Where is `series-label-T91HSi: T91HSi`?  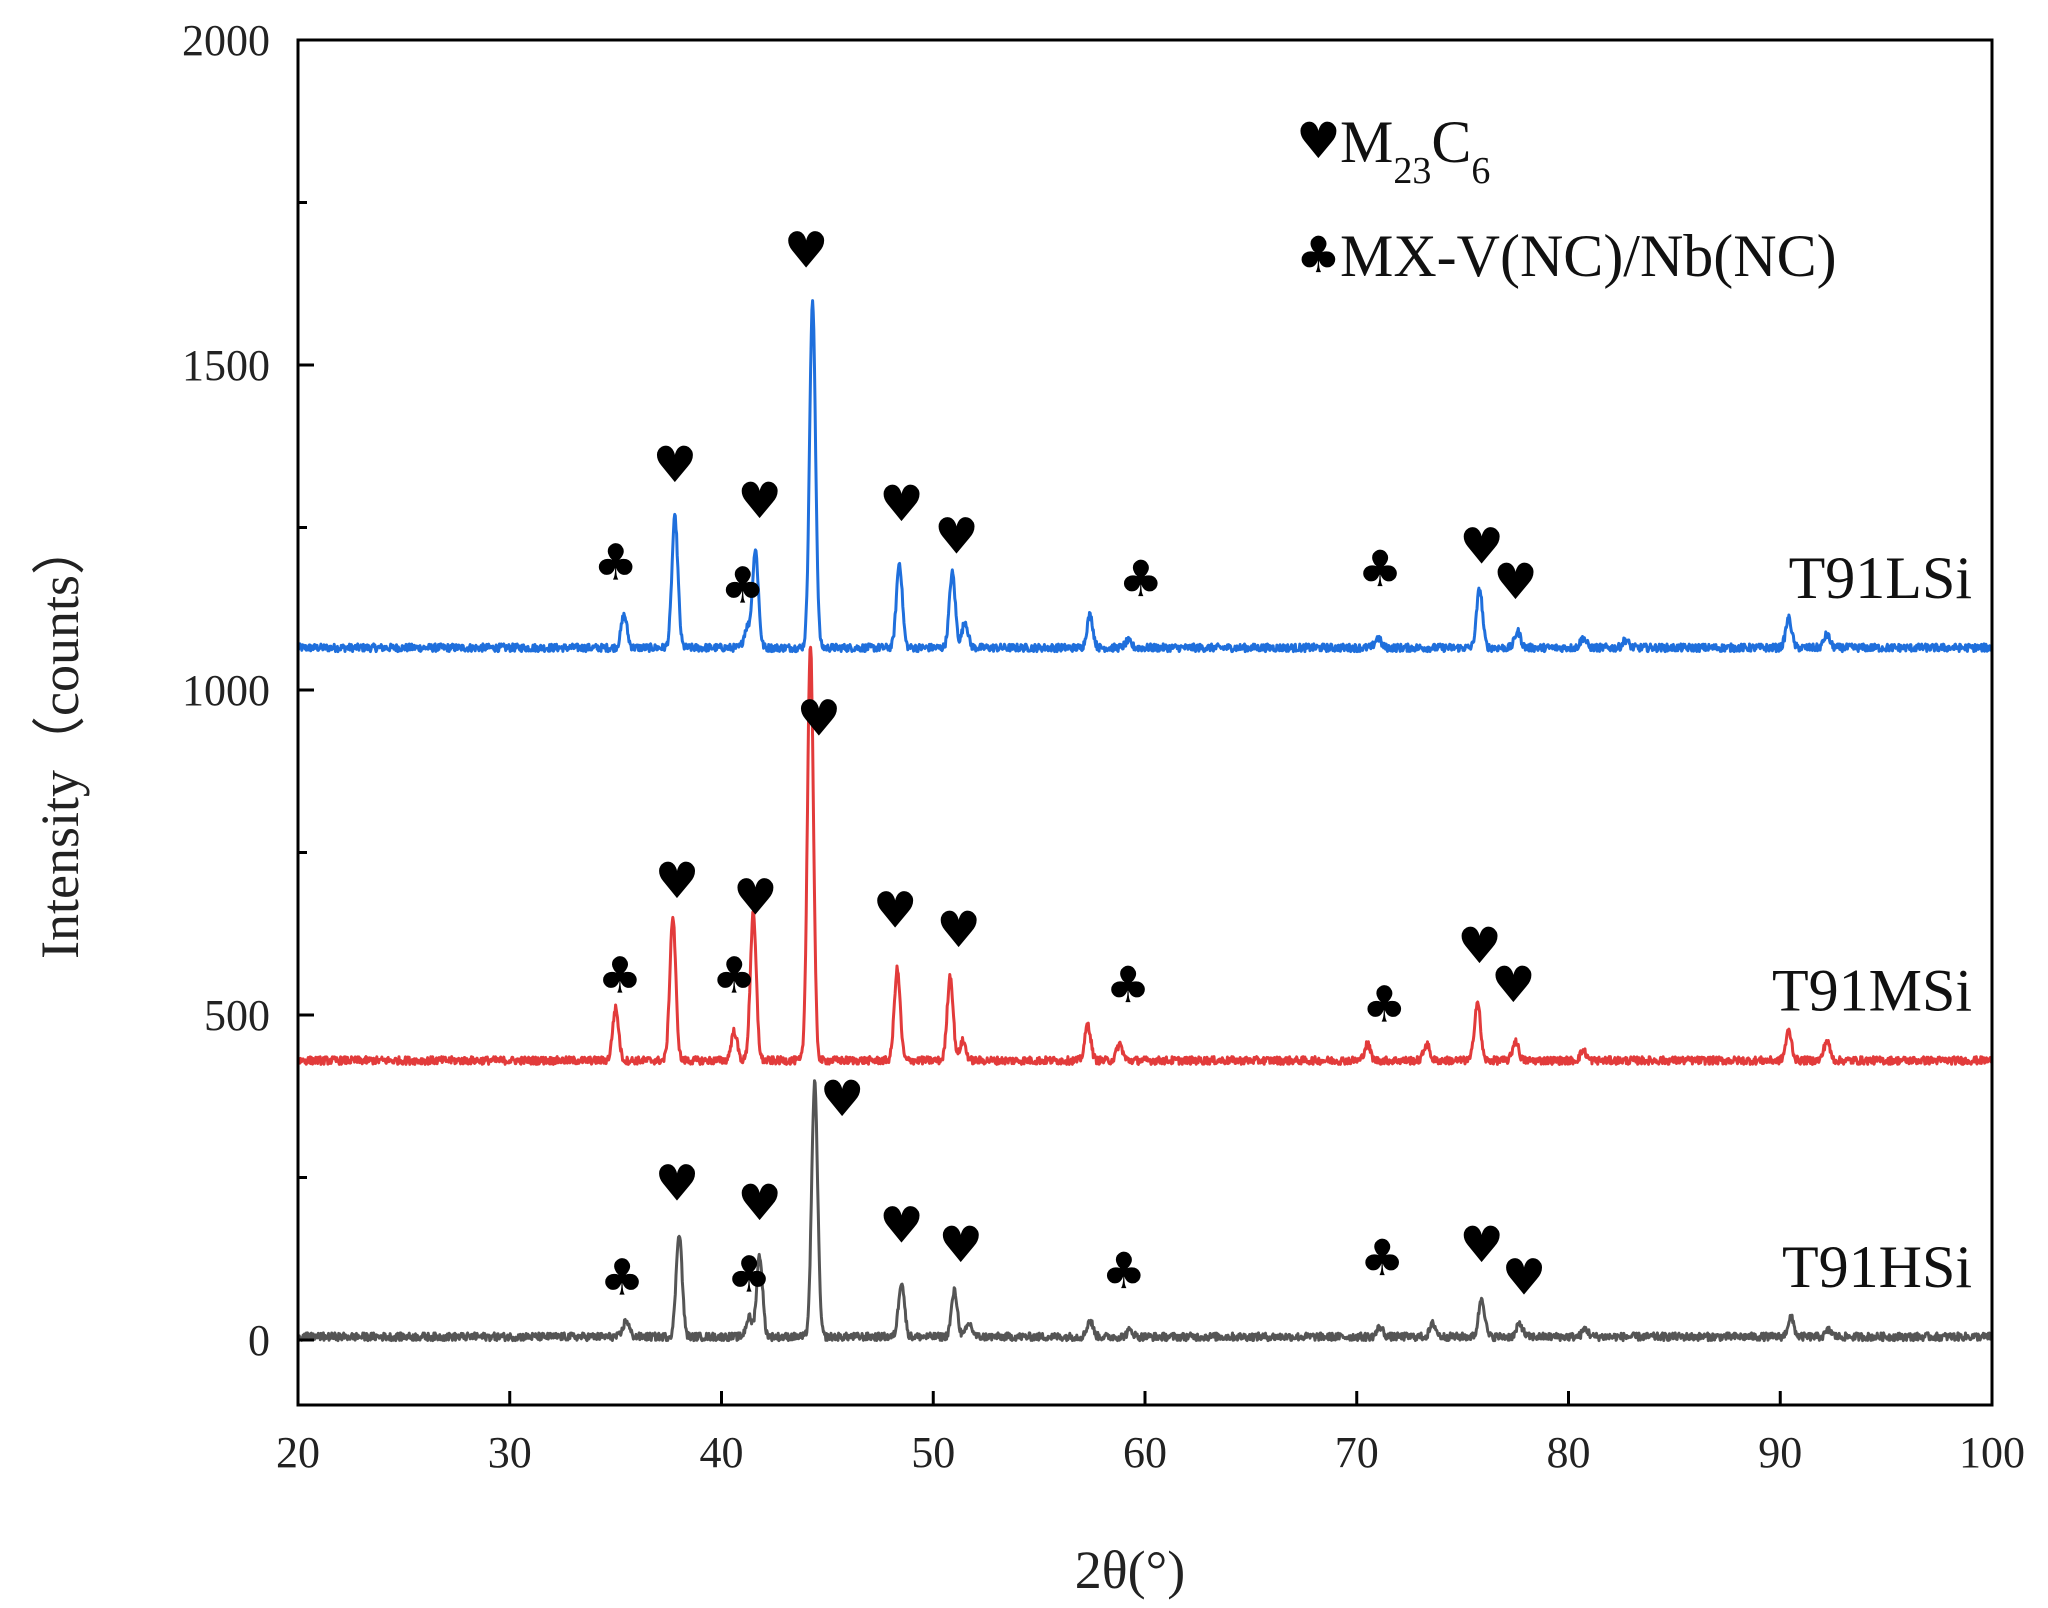 series-label-T91HSi: T91HSi is located at coordinates (1877, 1267).